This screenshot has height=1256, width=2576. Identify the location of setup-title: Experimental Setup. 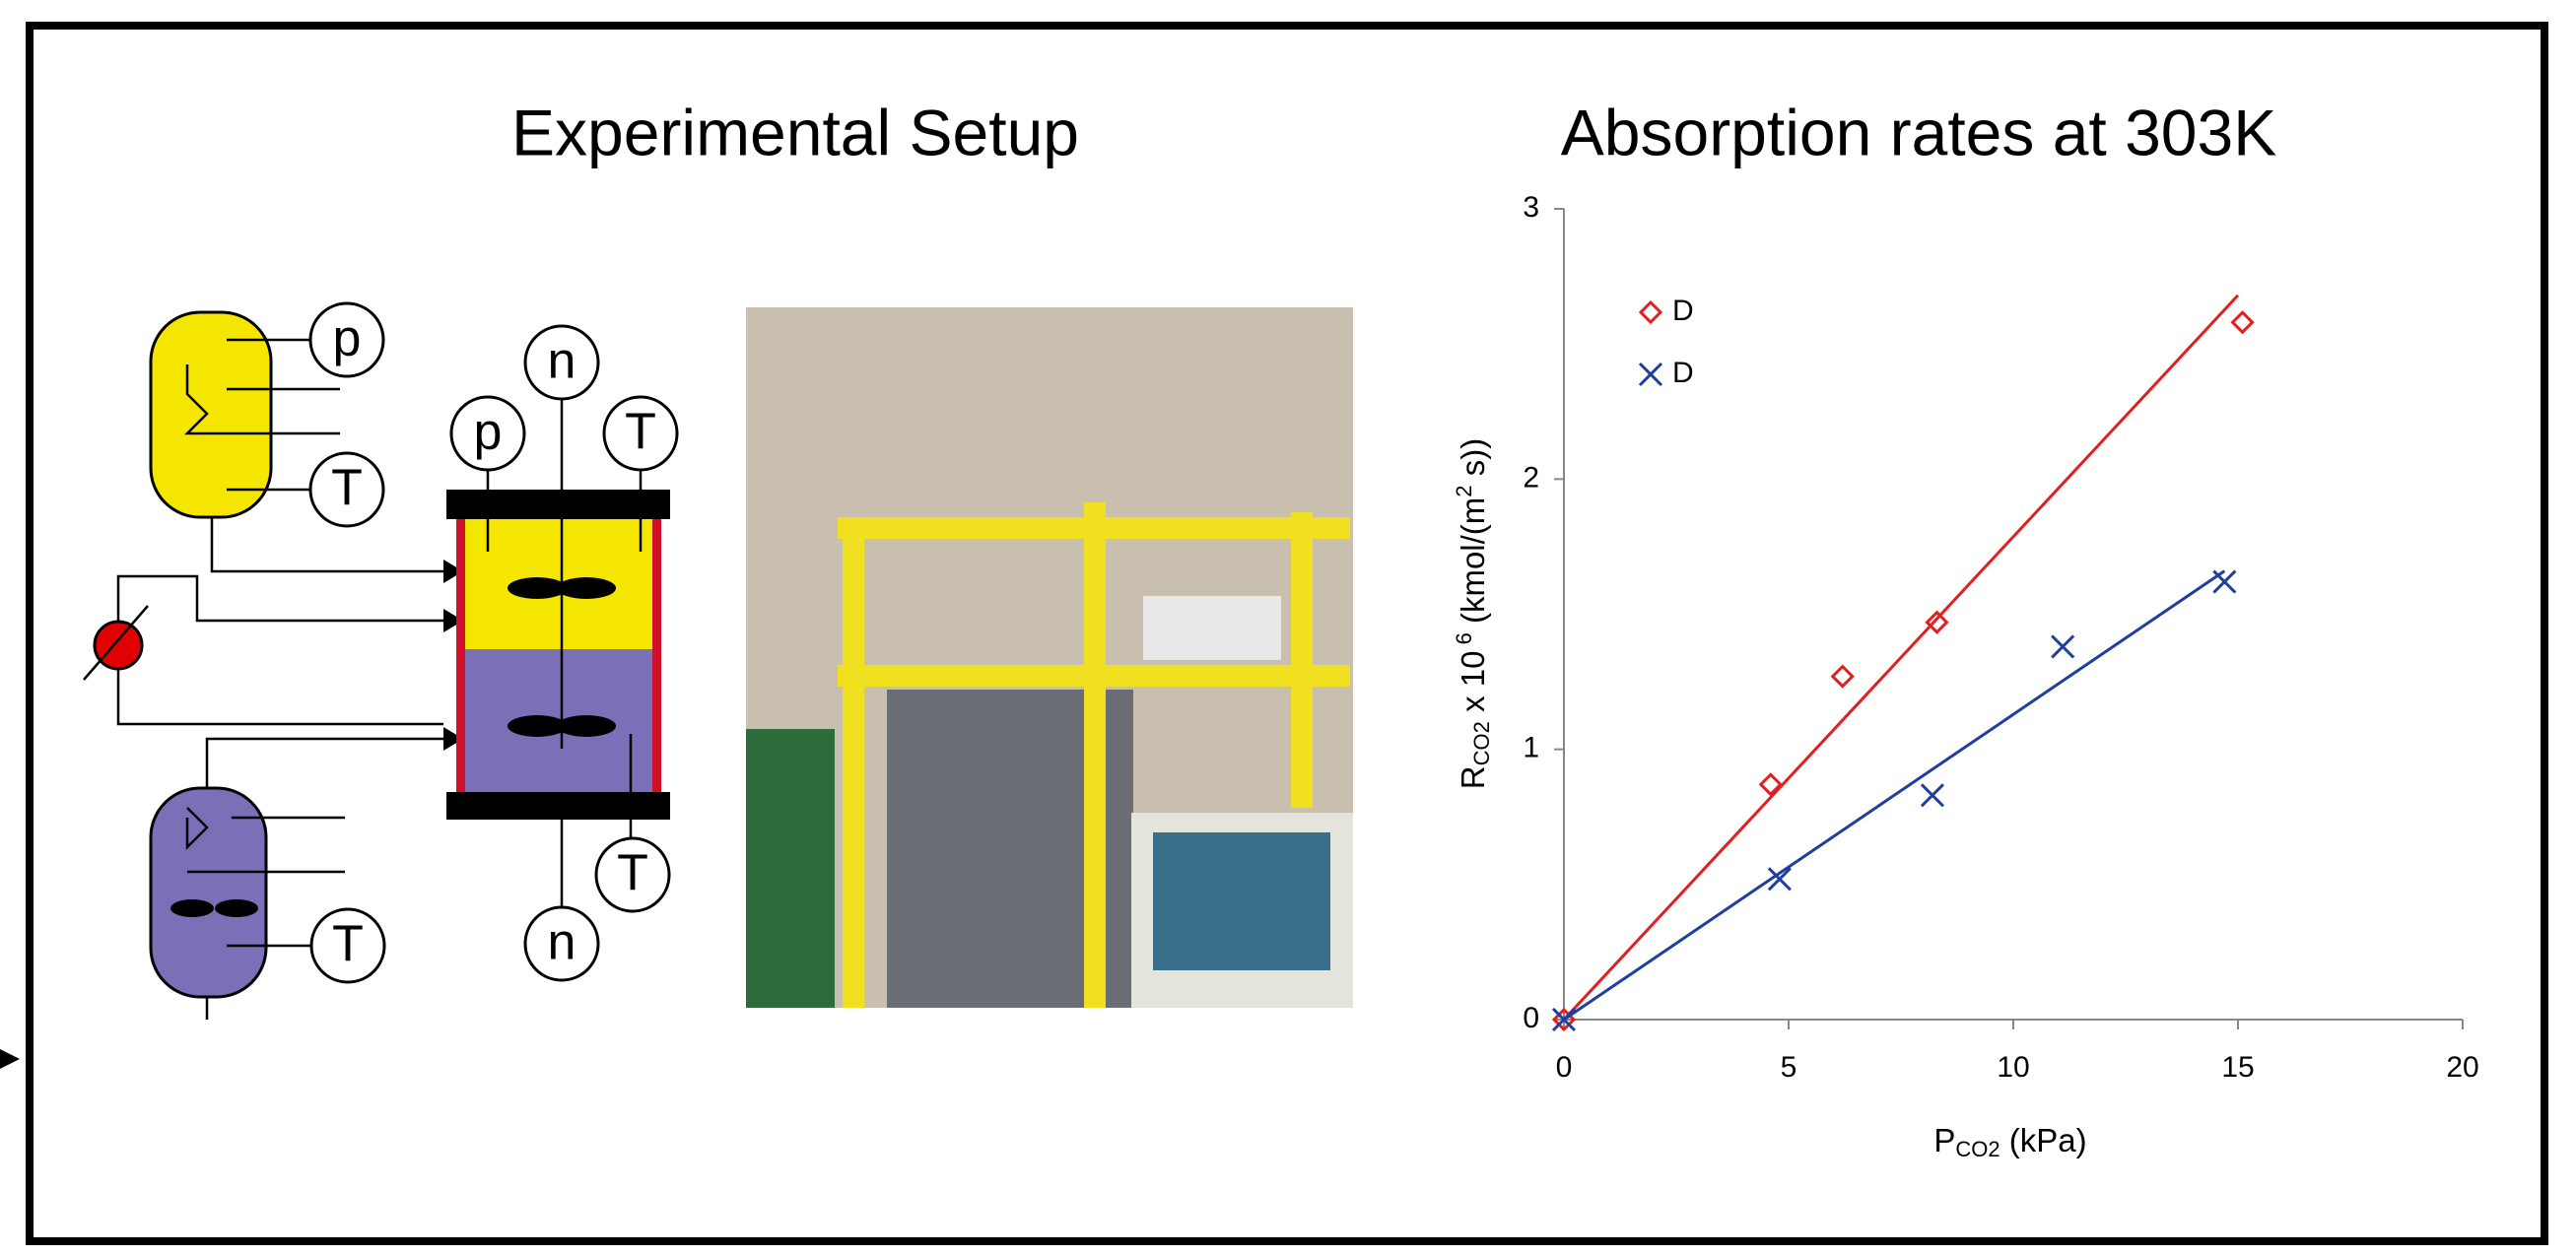
(795, 132).